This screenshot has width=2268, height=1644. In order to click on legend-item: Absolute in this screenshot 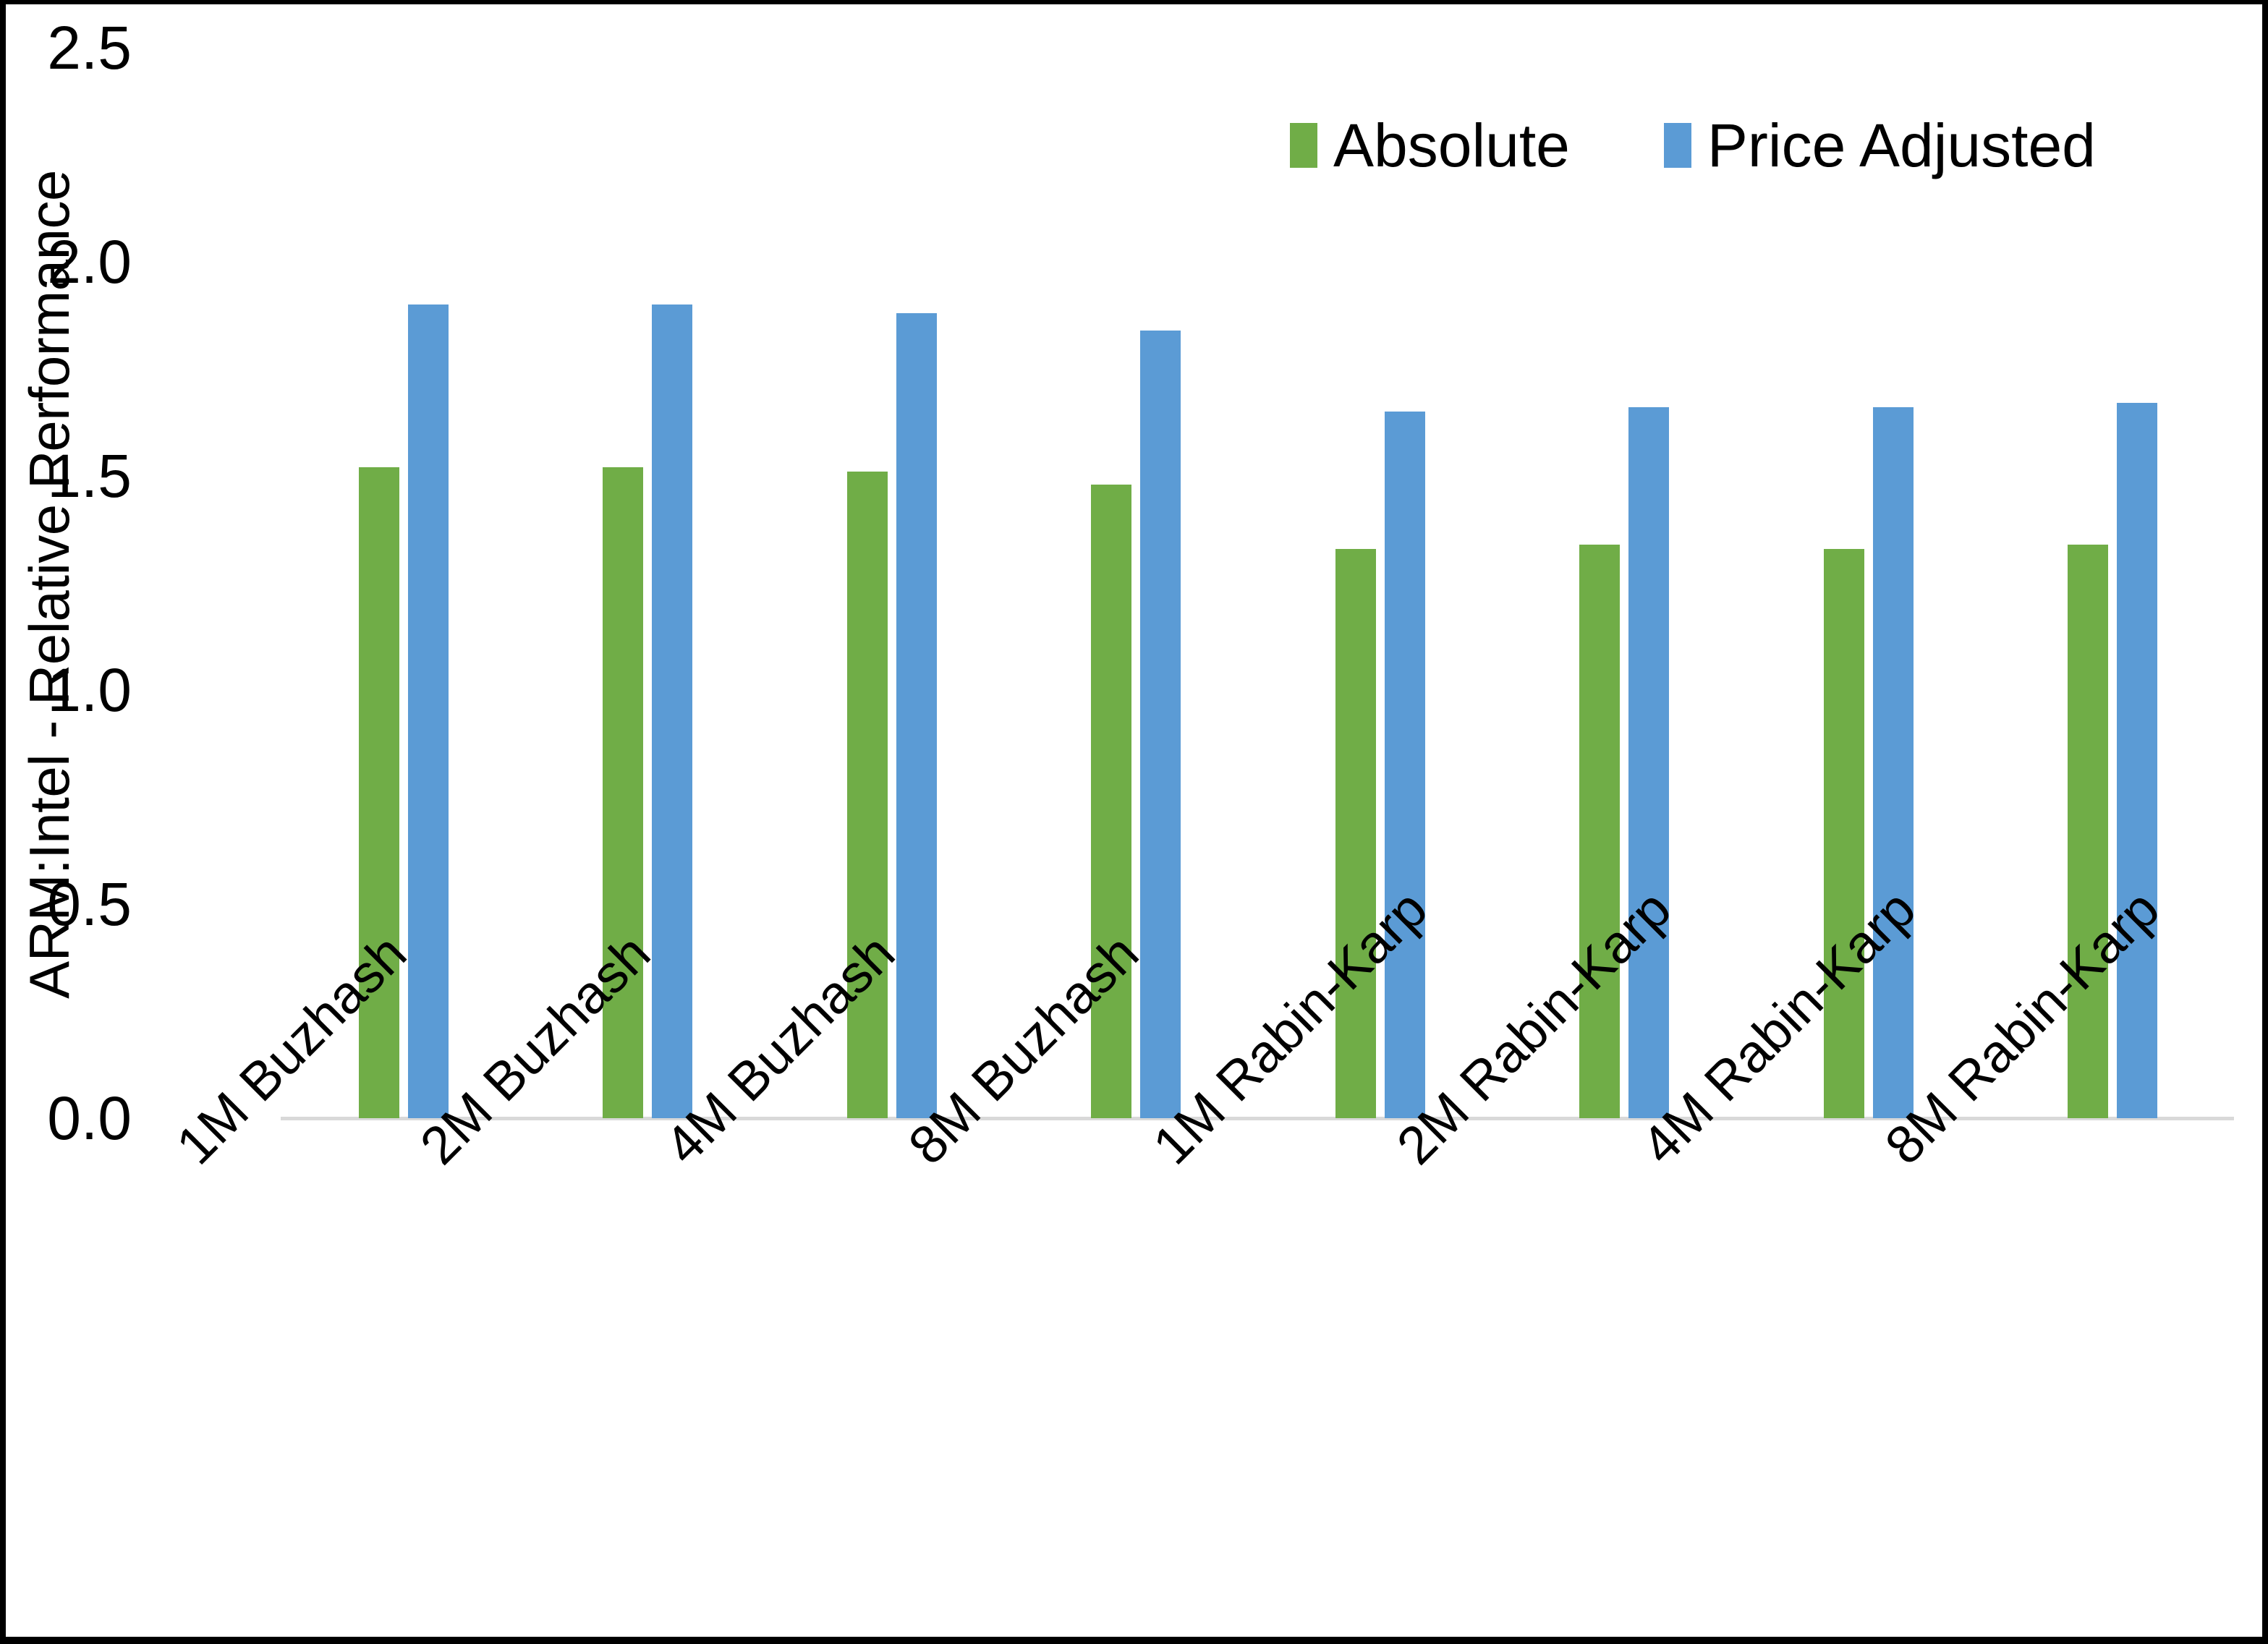, I will do `click(1430, 145)`.